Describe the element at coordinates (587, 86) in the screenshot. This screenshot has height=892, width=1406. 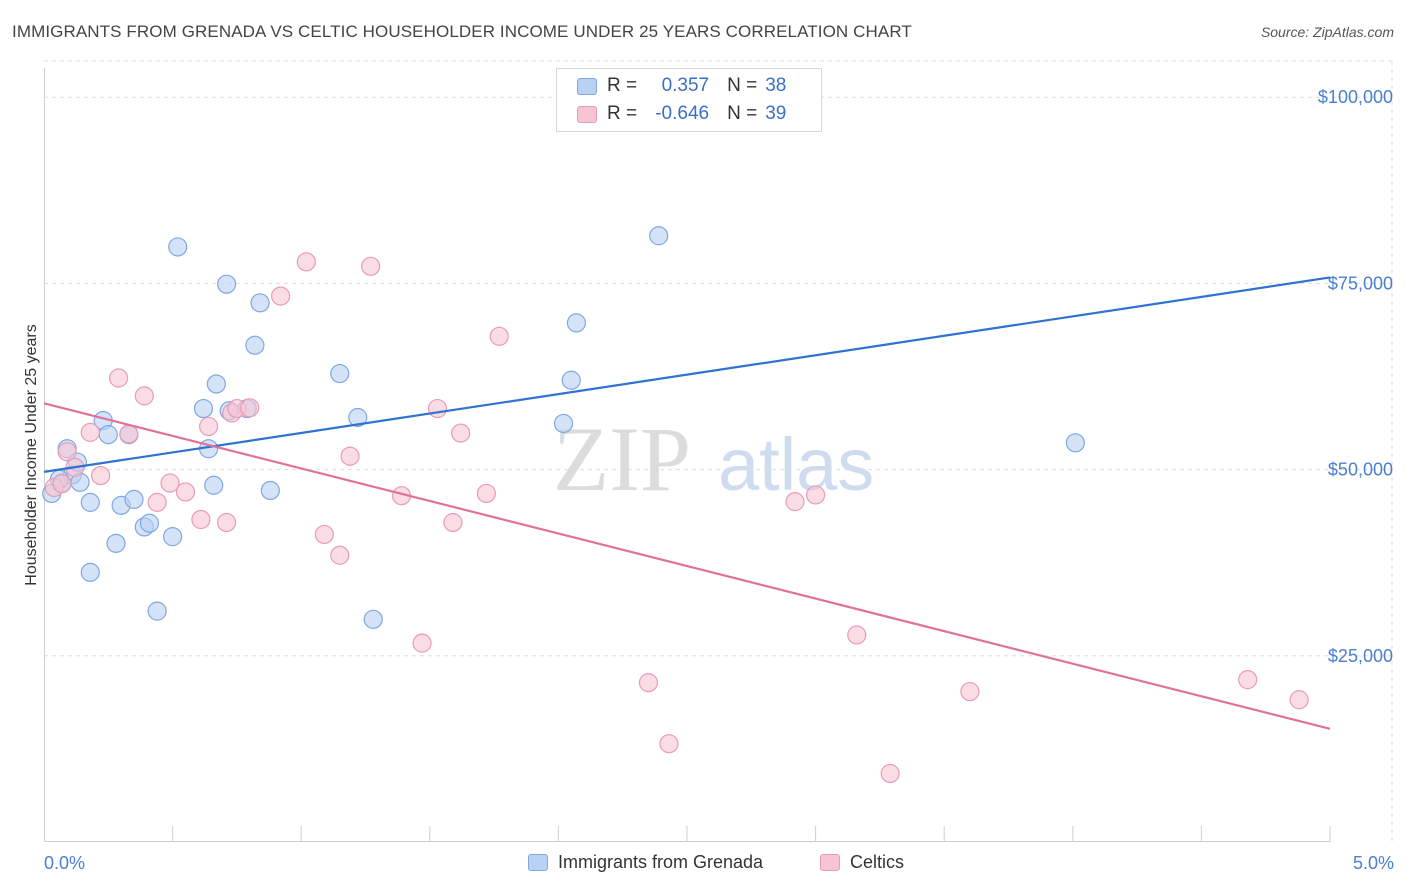
I see `legend-swatch-blue` at that location.